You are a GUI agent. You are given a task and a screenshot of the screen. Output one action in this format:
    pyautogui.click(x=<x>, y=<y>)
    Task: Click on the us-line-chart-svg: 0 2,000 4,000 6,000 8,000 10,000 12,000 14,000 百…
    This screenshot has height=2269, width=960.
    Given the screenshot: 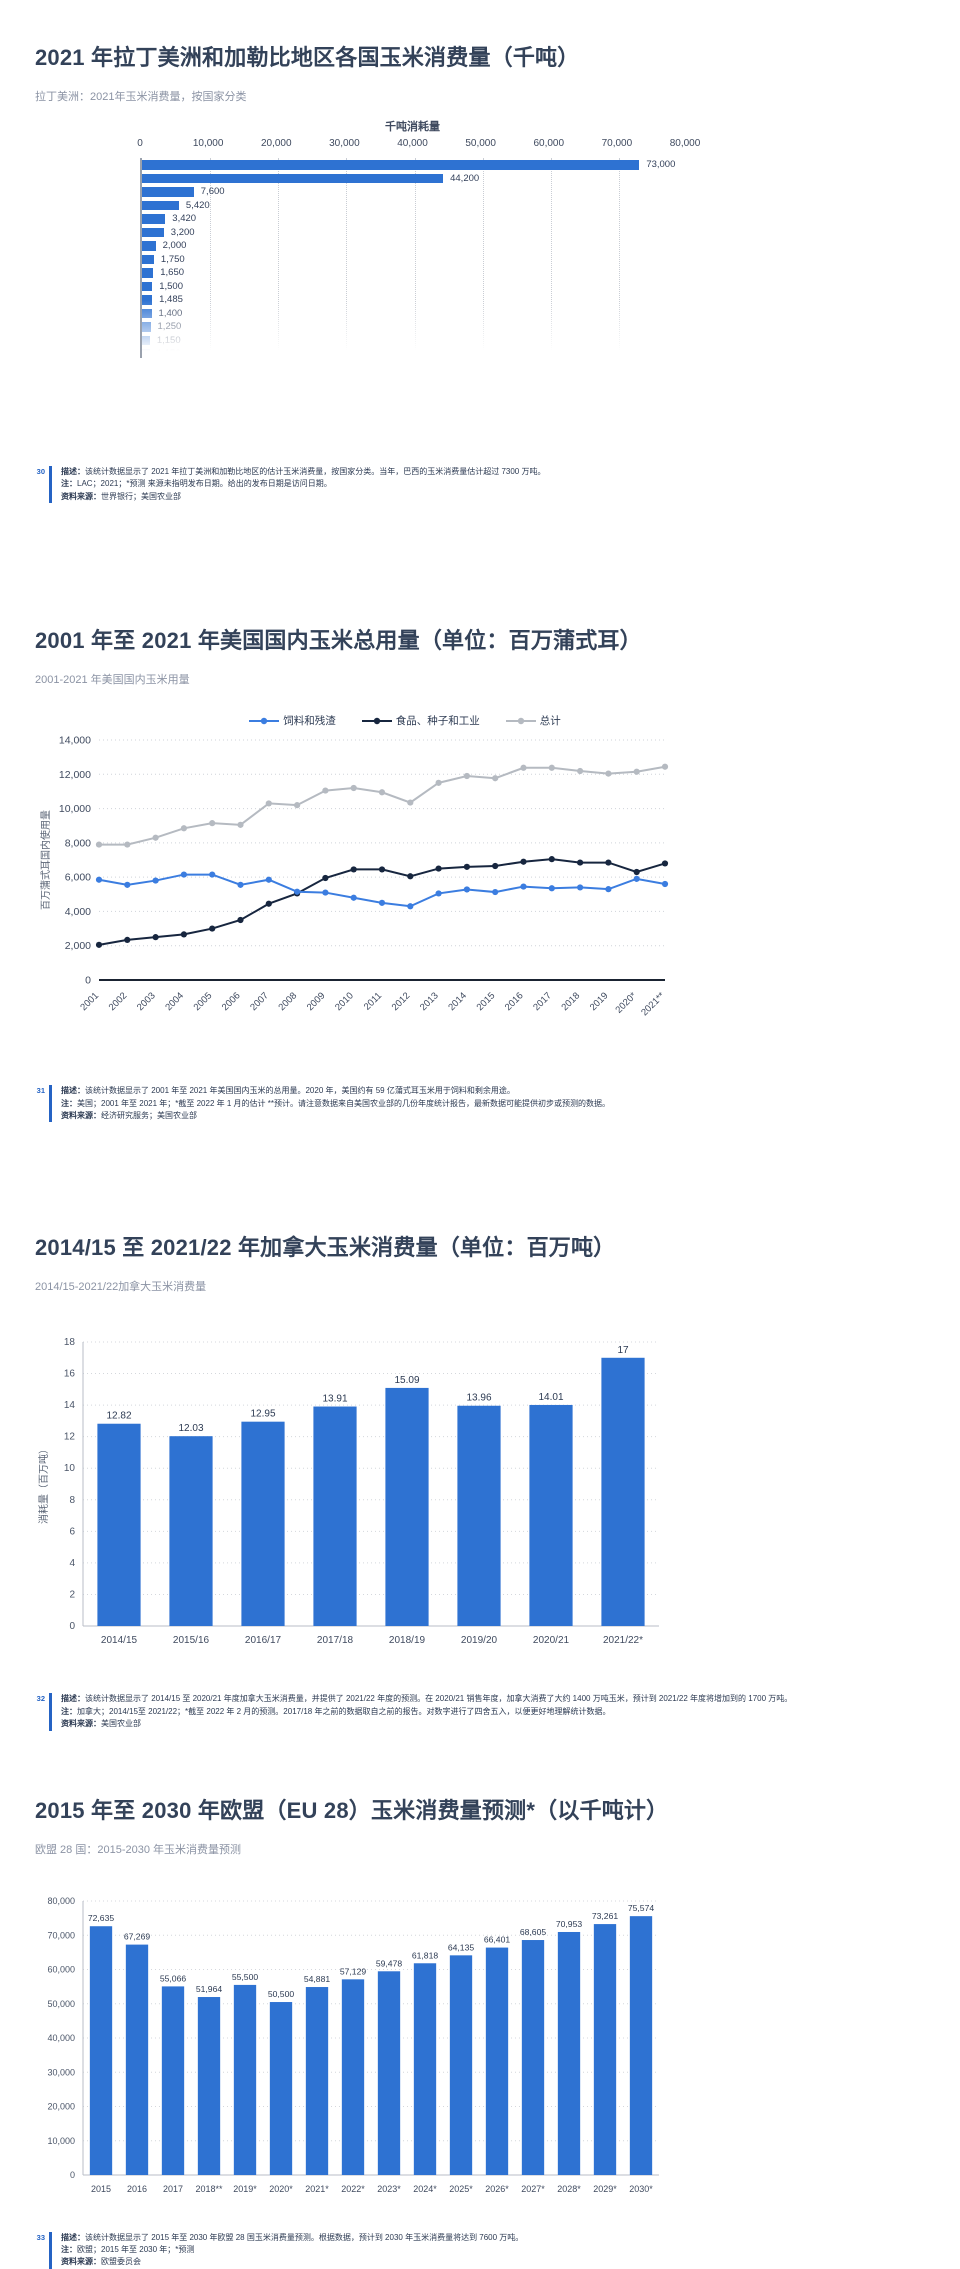 What is the action you would take?
    pyautogui.click(x=354, y=876)
    